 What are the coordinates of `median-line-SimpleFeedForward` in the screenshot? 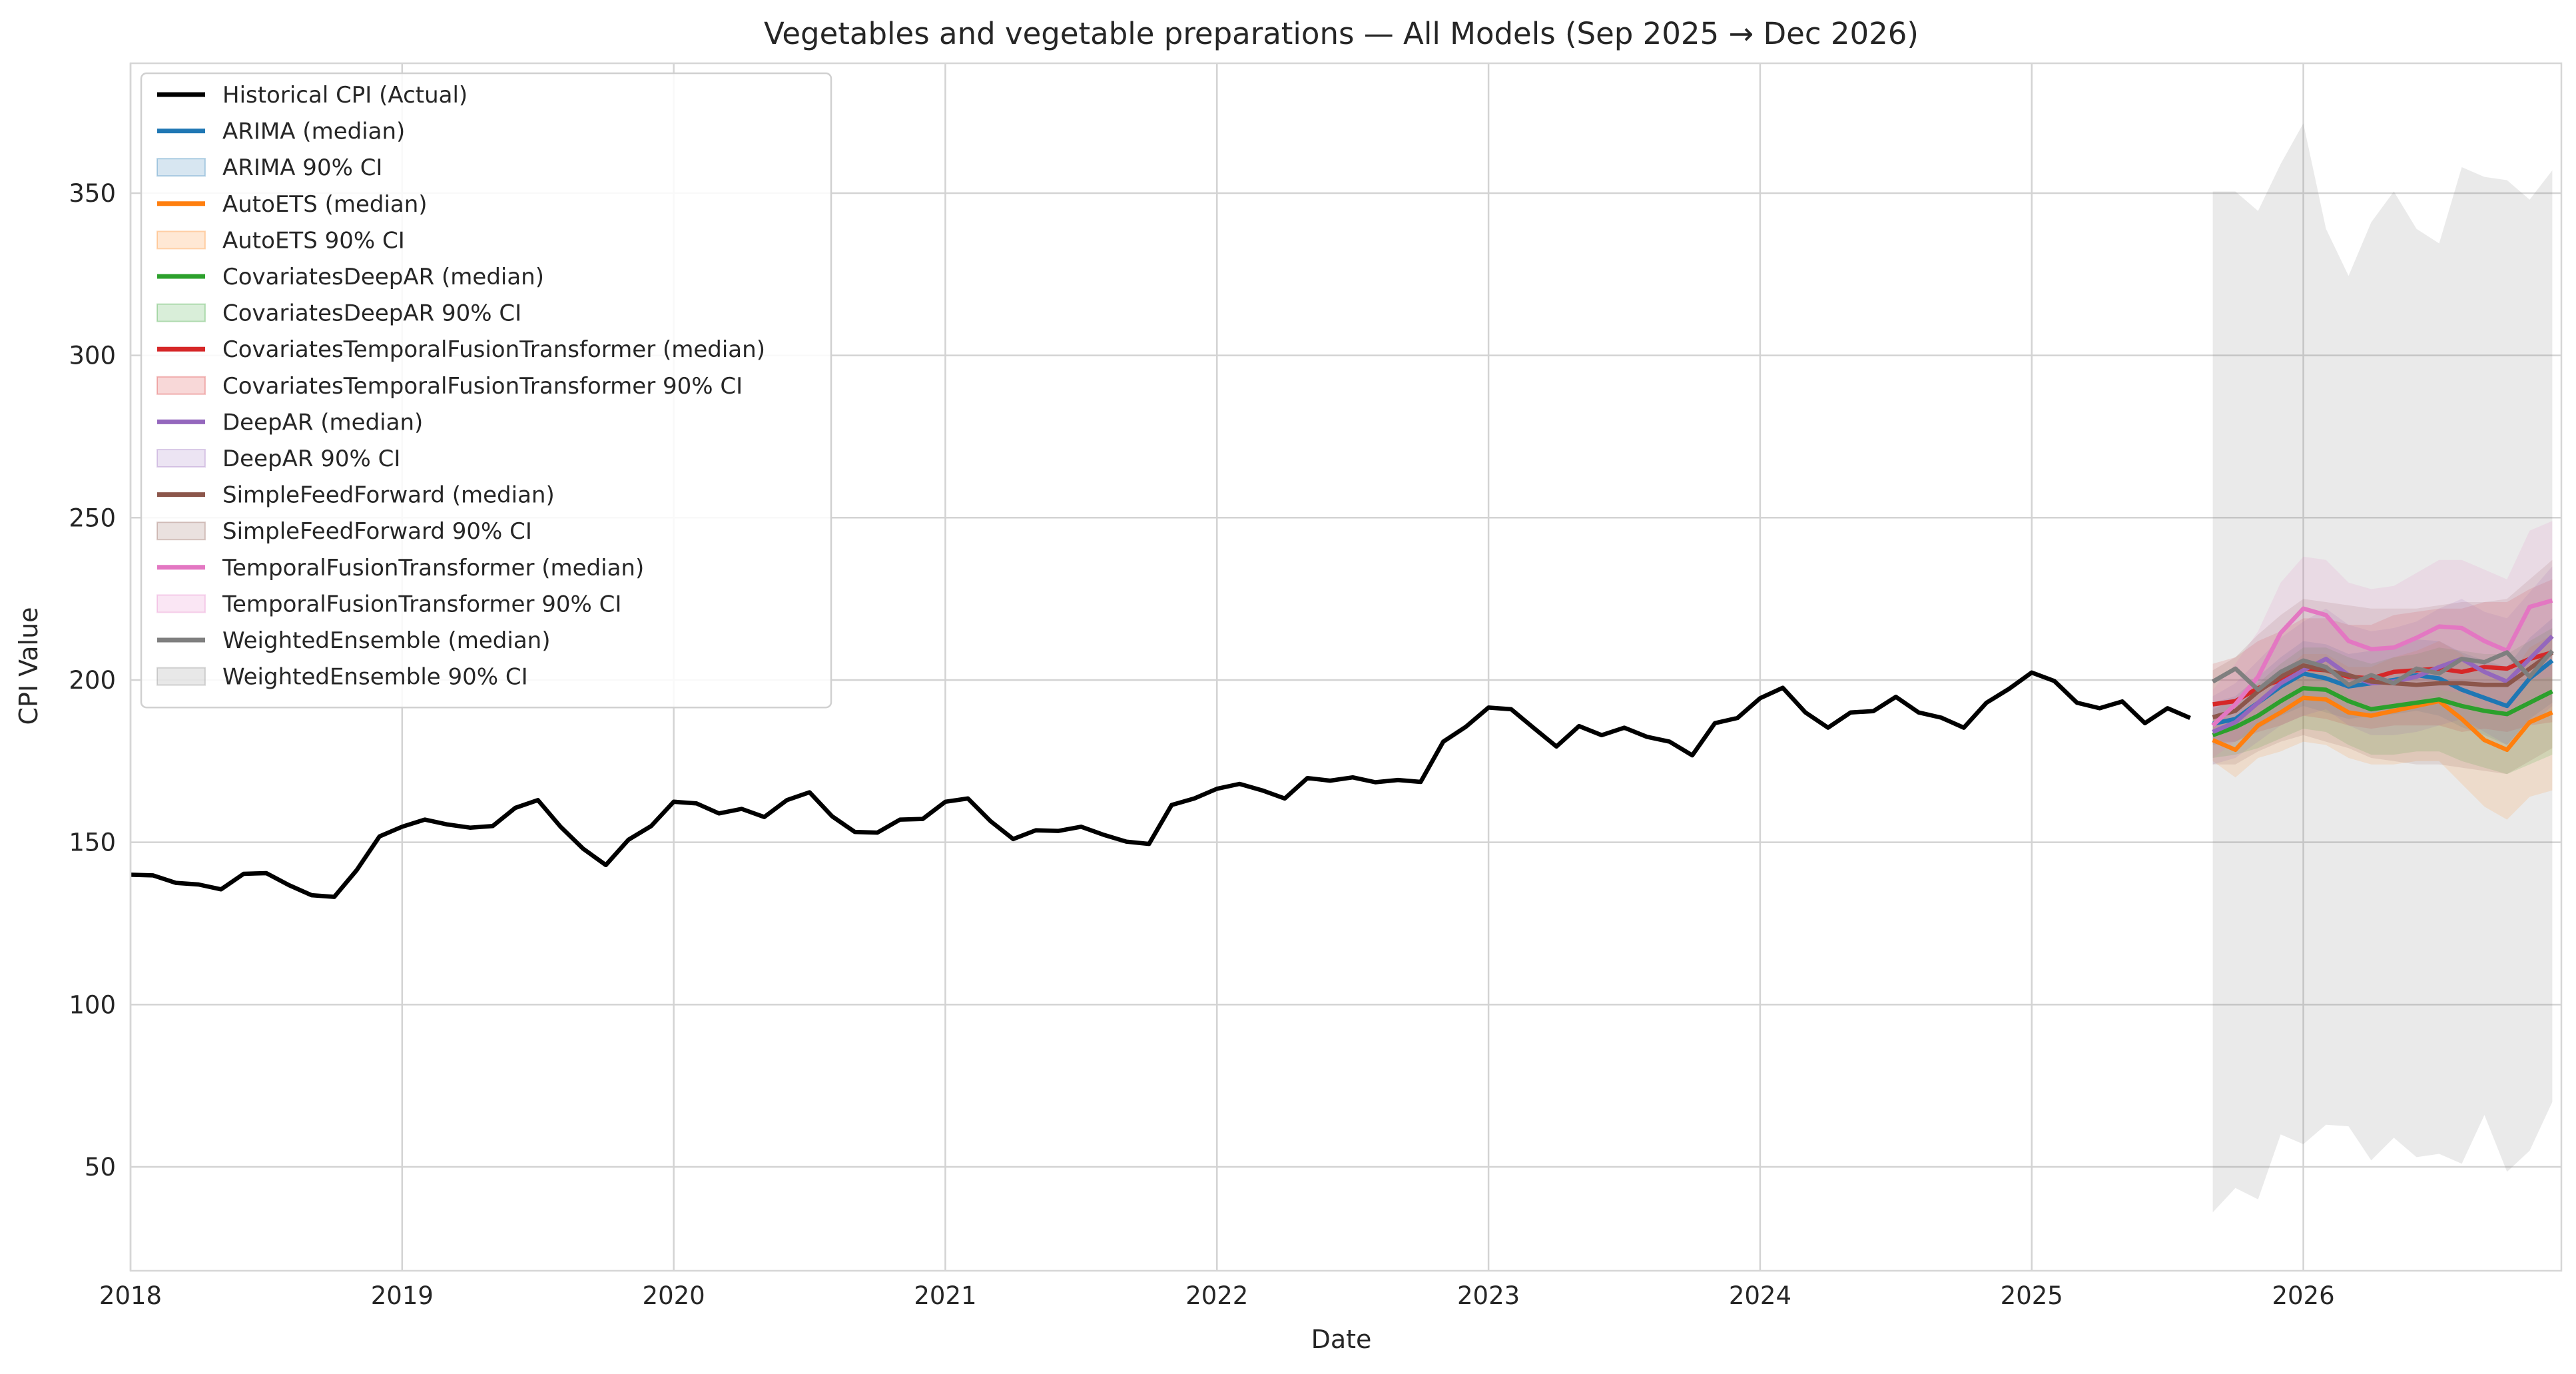 It's located at (2383, 685).